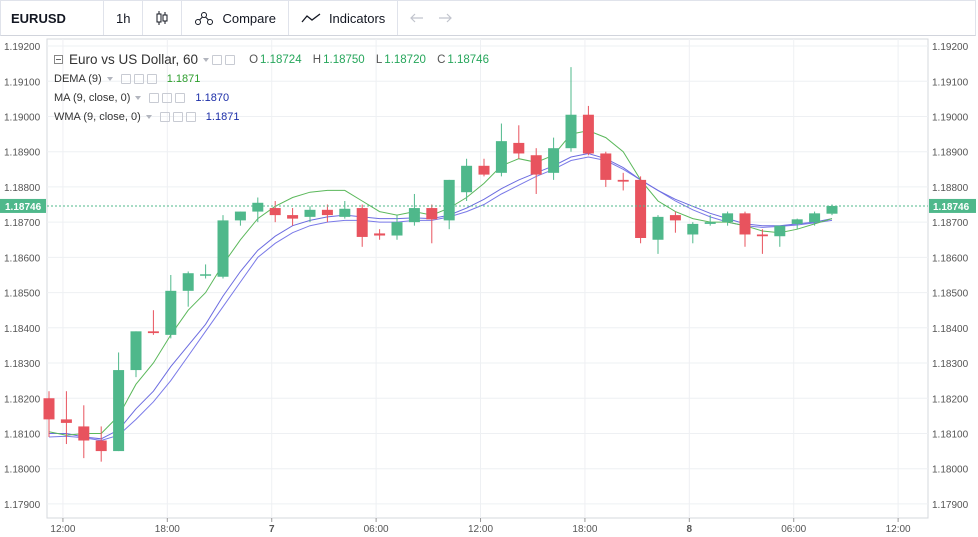  Describe the element at coordinates (22, 258) in the screenshot. I see `y-tick-label-left: 1.18600` at that location.